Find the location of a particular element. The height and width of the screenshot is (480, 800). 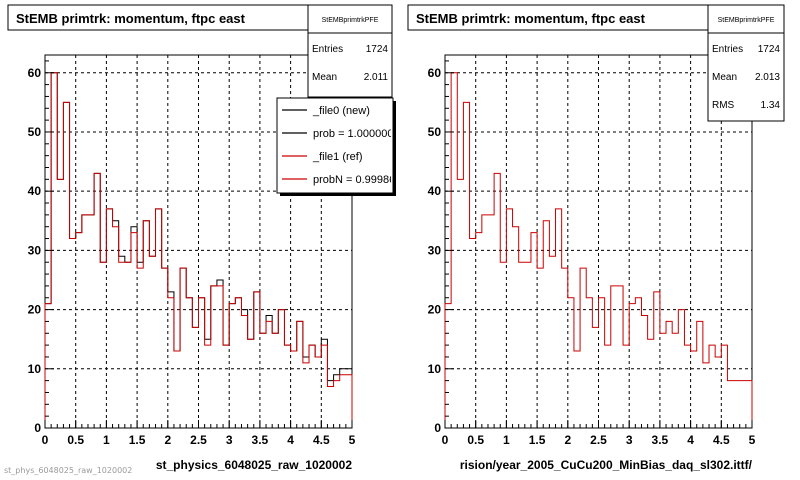

stats-value: 2.011 is located at coordinates (376, 77).